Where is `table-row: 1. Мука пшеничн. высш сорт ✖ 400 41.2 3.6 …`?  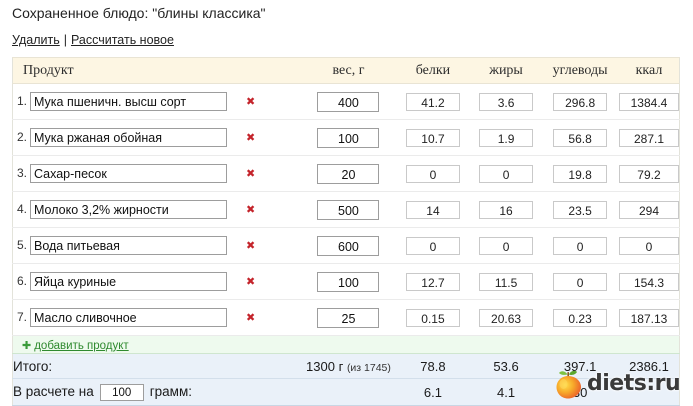 table-row: 1. Мука пшеничн. высш сорт ✖ 400 41.2 3.6 … is located at coordinates (346, 101).